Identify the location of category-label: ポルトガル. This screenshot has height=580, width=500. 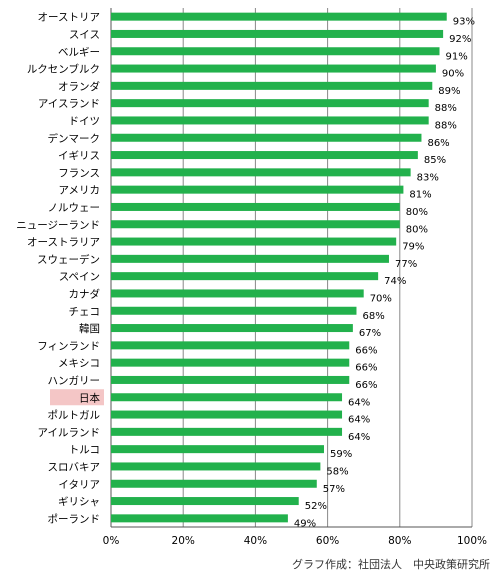
(74, 416).